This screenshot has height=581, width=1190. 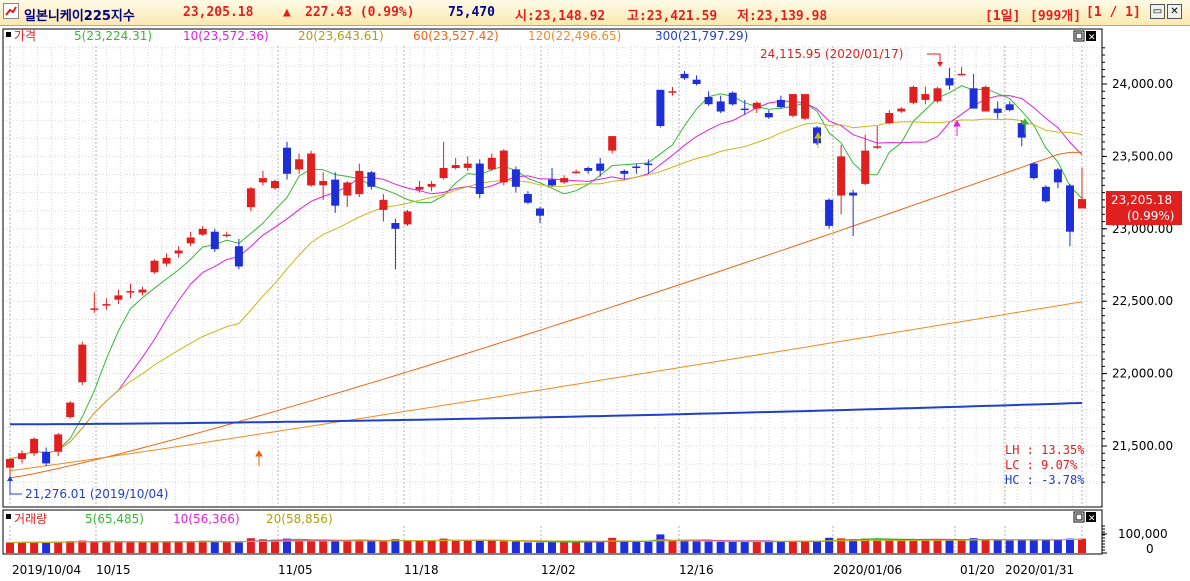 I want to click on legend-volume: 거래량, so click(x=30, y=519).